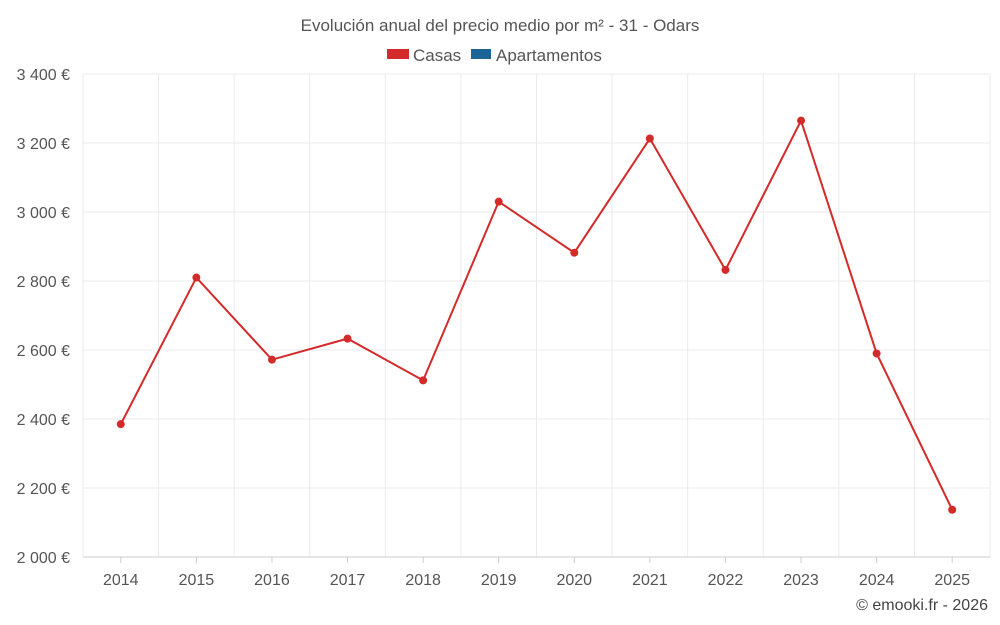 This screenshot has width=1000, height=625. Describe the element at coordinates (43, 213) in the screenshot. I see `y-tick-label: 3 000 €` at that location.